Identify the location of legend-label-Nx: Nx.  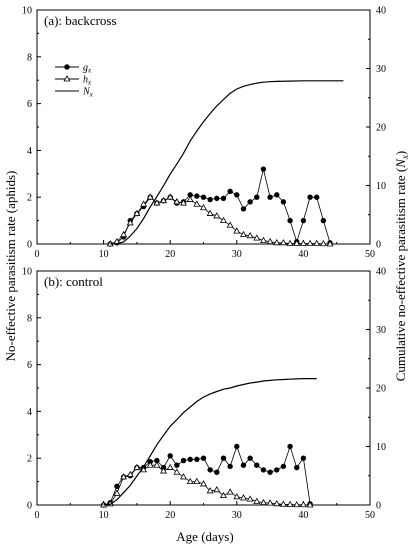
(88, 93).